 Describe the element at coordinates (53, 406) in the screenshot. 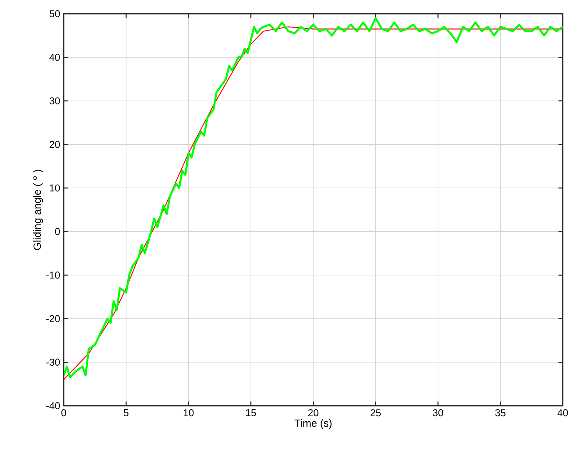

I see `y-tick-label: -40` at that location.